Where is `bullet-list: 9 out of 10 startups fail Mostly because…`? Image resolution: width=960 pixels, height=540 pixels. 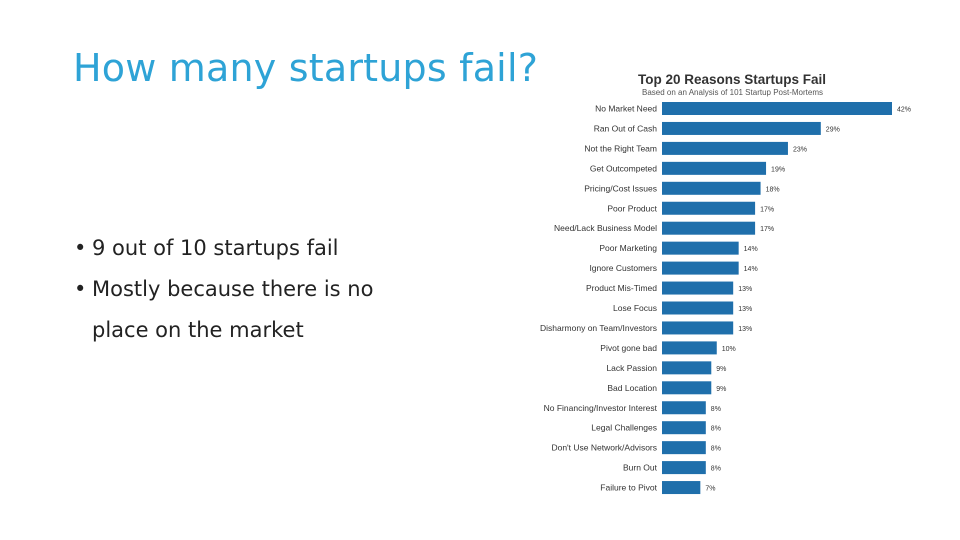
bullet-list: 9 out of 10 startups fail Mostly because… is located at coordinates (233, 289).